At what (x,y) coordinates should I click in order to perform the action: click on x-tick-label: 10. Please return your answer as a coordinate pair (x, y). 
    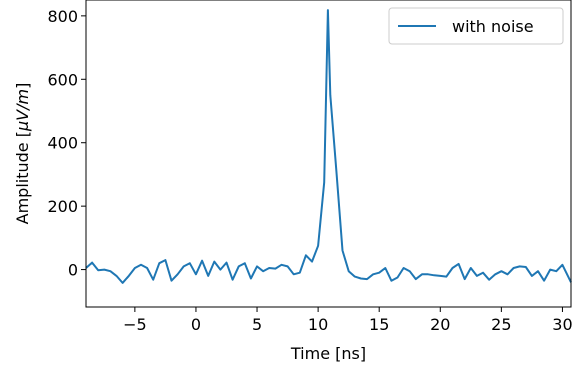
    Looking at the image, I should click on (318, 324).